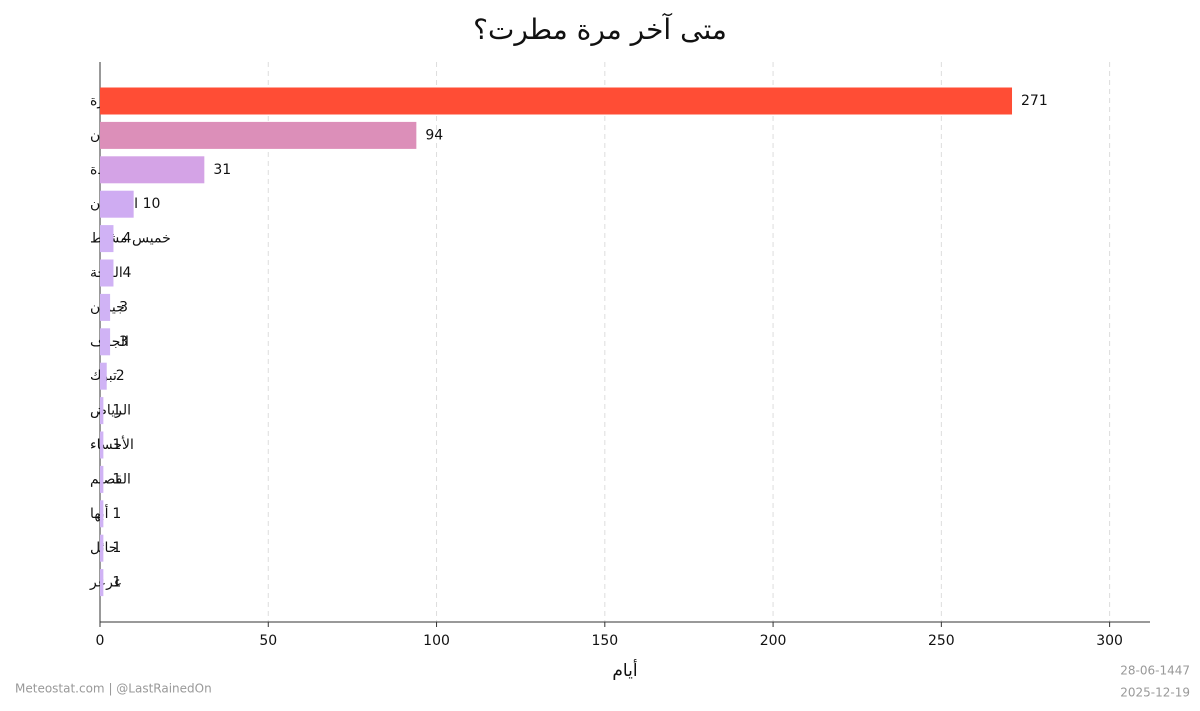  What do you see at coordinates (105, 583) in the screenshot?
I see `y-tick-label: عرعر` at bounding box center [105, 583].